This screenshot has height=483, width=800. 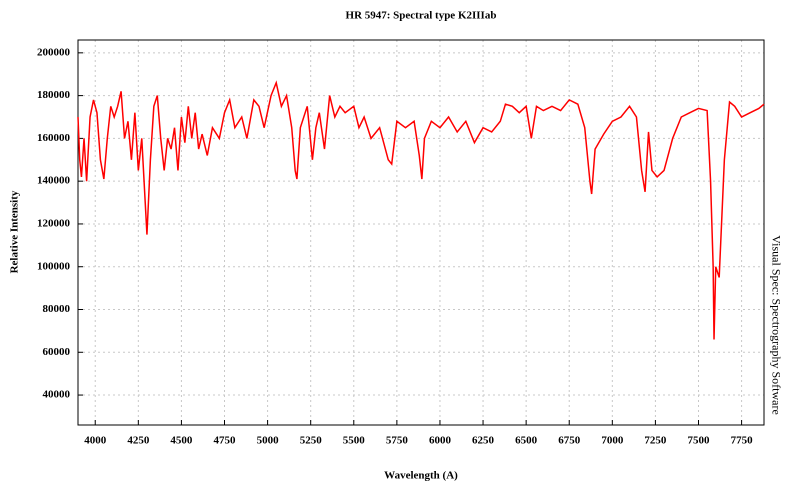 What do you see at coordinates (421, 476) in the screenshot?
I see `x-axis-label: Wavelength (A)` at bounding box center [421, 476].